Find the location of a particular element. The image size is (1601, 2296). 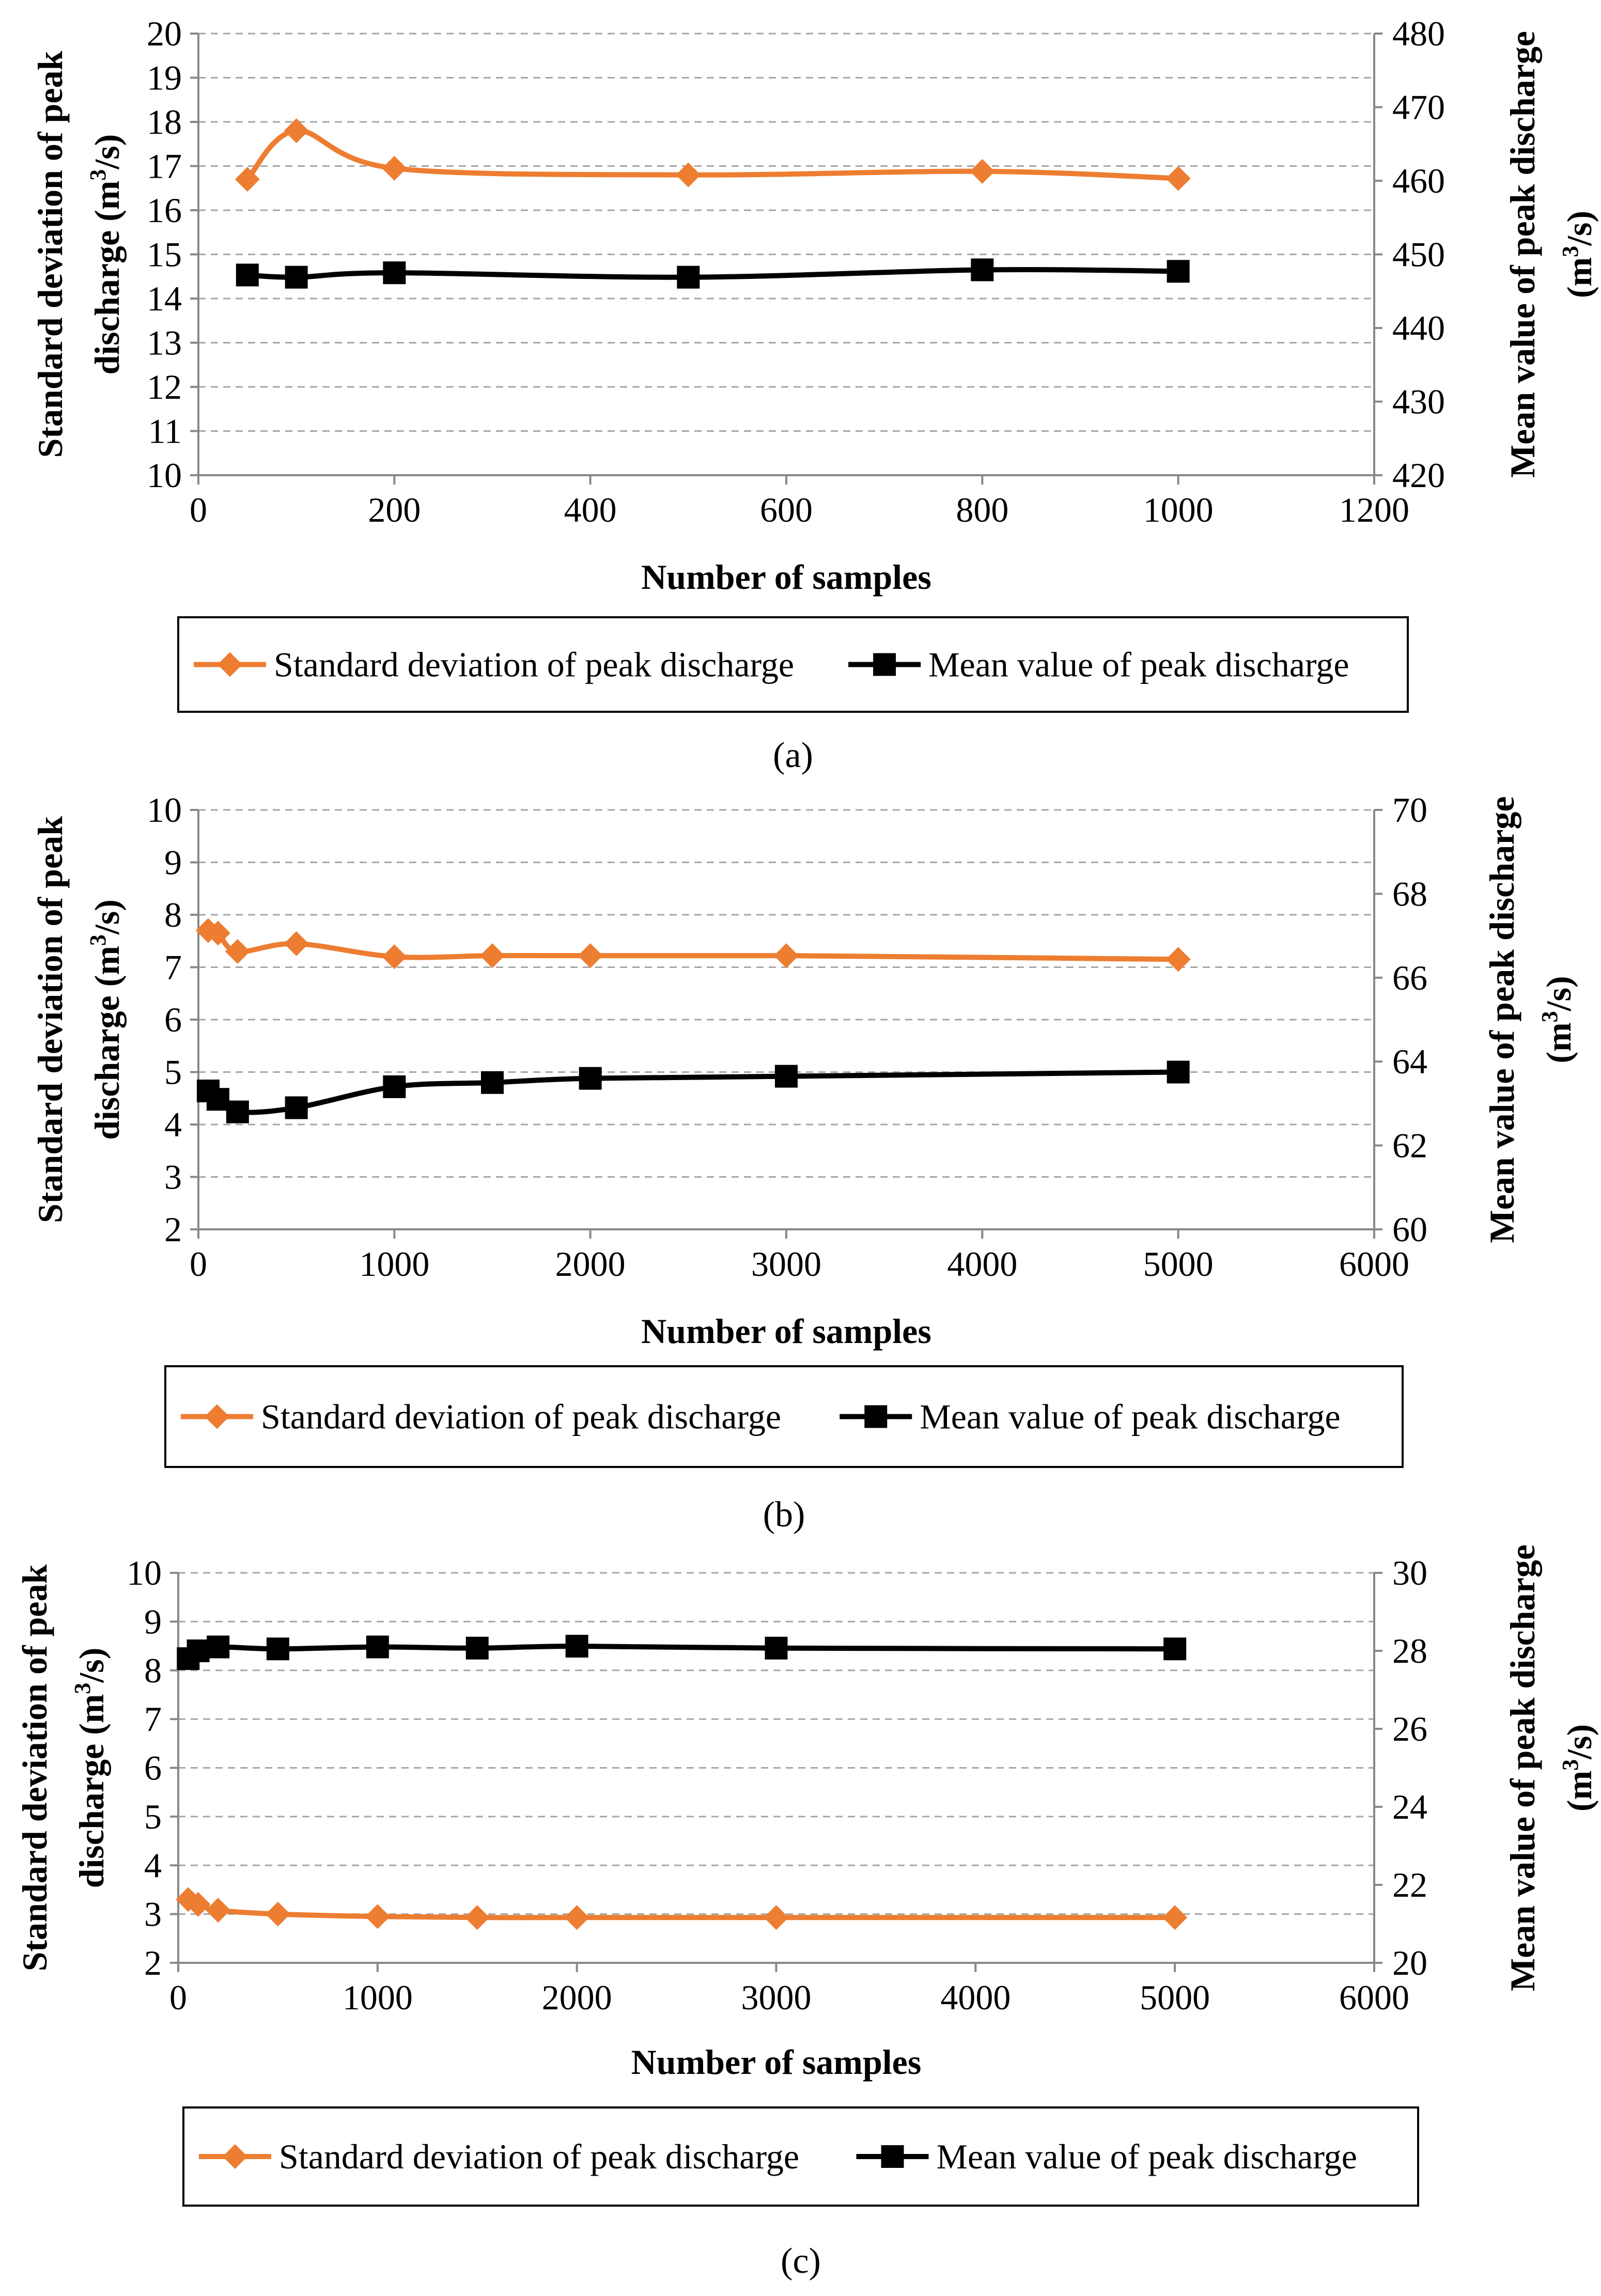

left-tick-label: 3 is located at coordinates (153, 1914).